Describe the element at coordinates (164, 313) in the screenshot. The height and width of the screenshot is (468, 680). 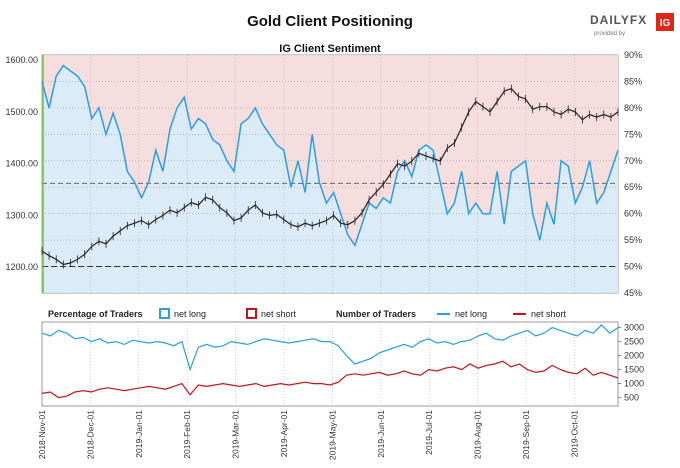
I see `legend-net-long-swatch` at that location.